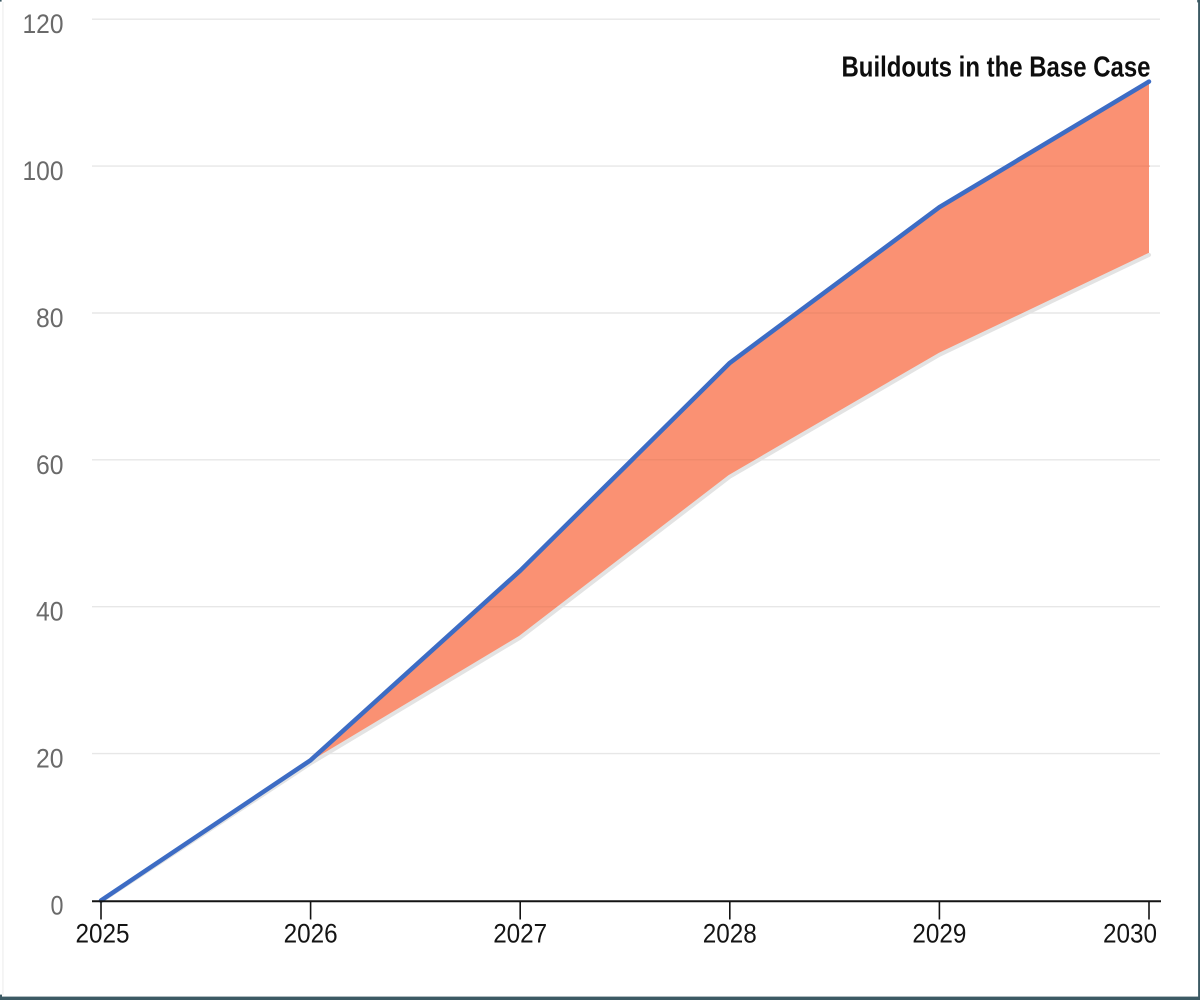 Image resolution: width=1200 pixels, height=1000 pixels. What do you see at coordinates (43, 171) in the screenshot?
I see `svg-text: 100` at bounding box center [43, 171].